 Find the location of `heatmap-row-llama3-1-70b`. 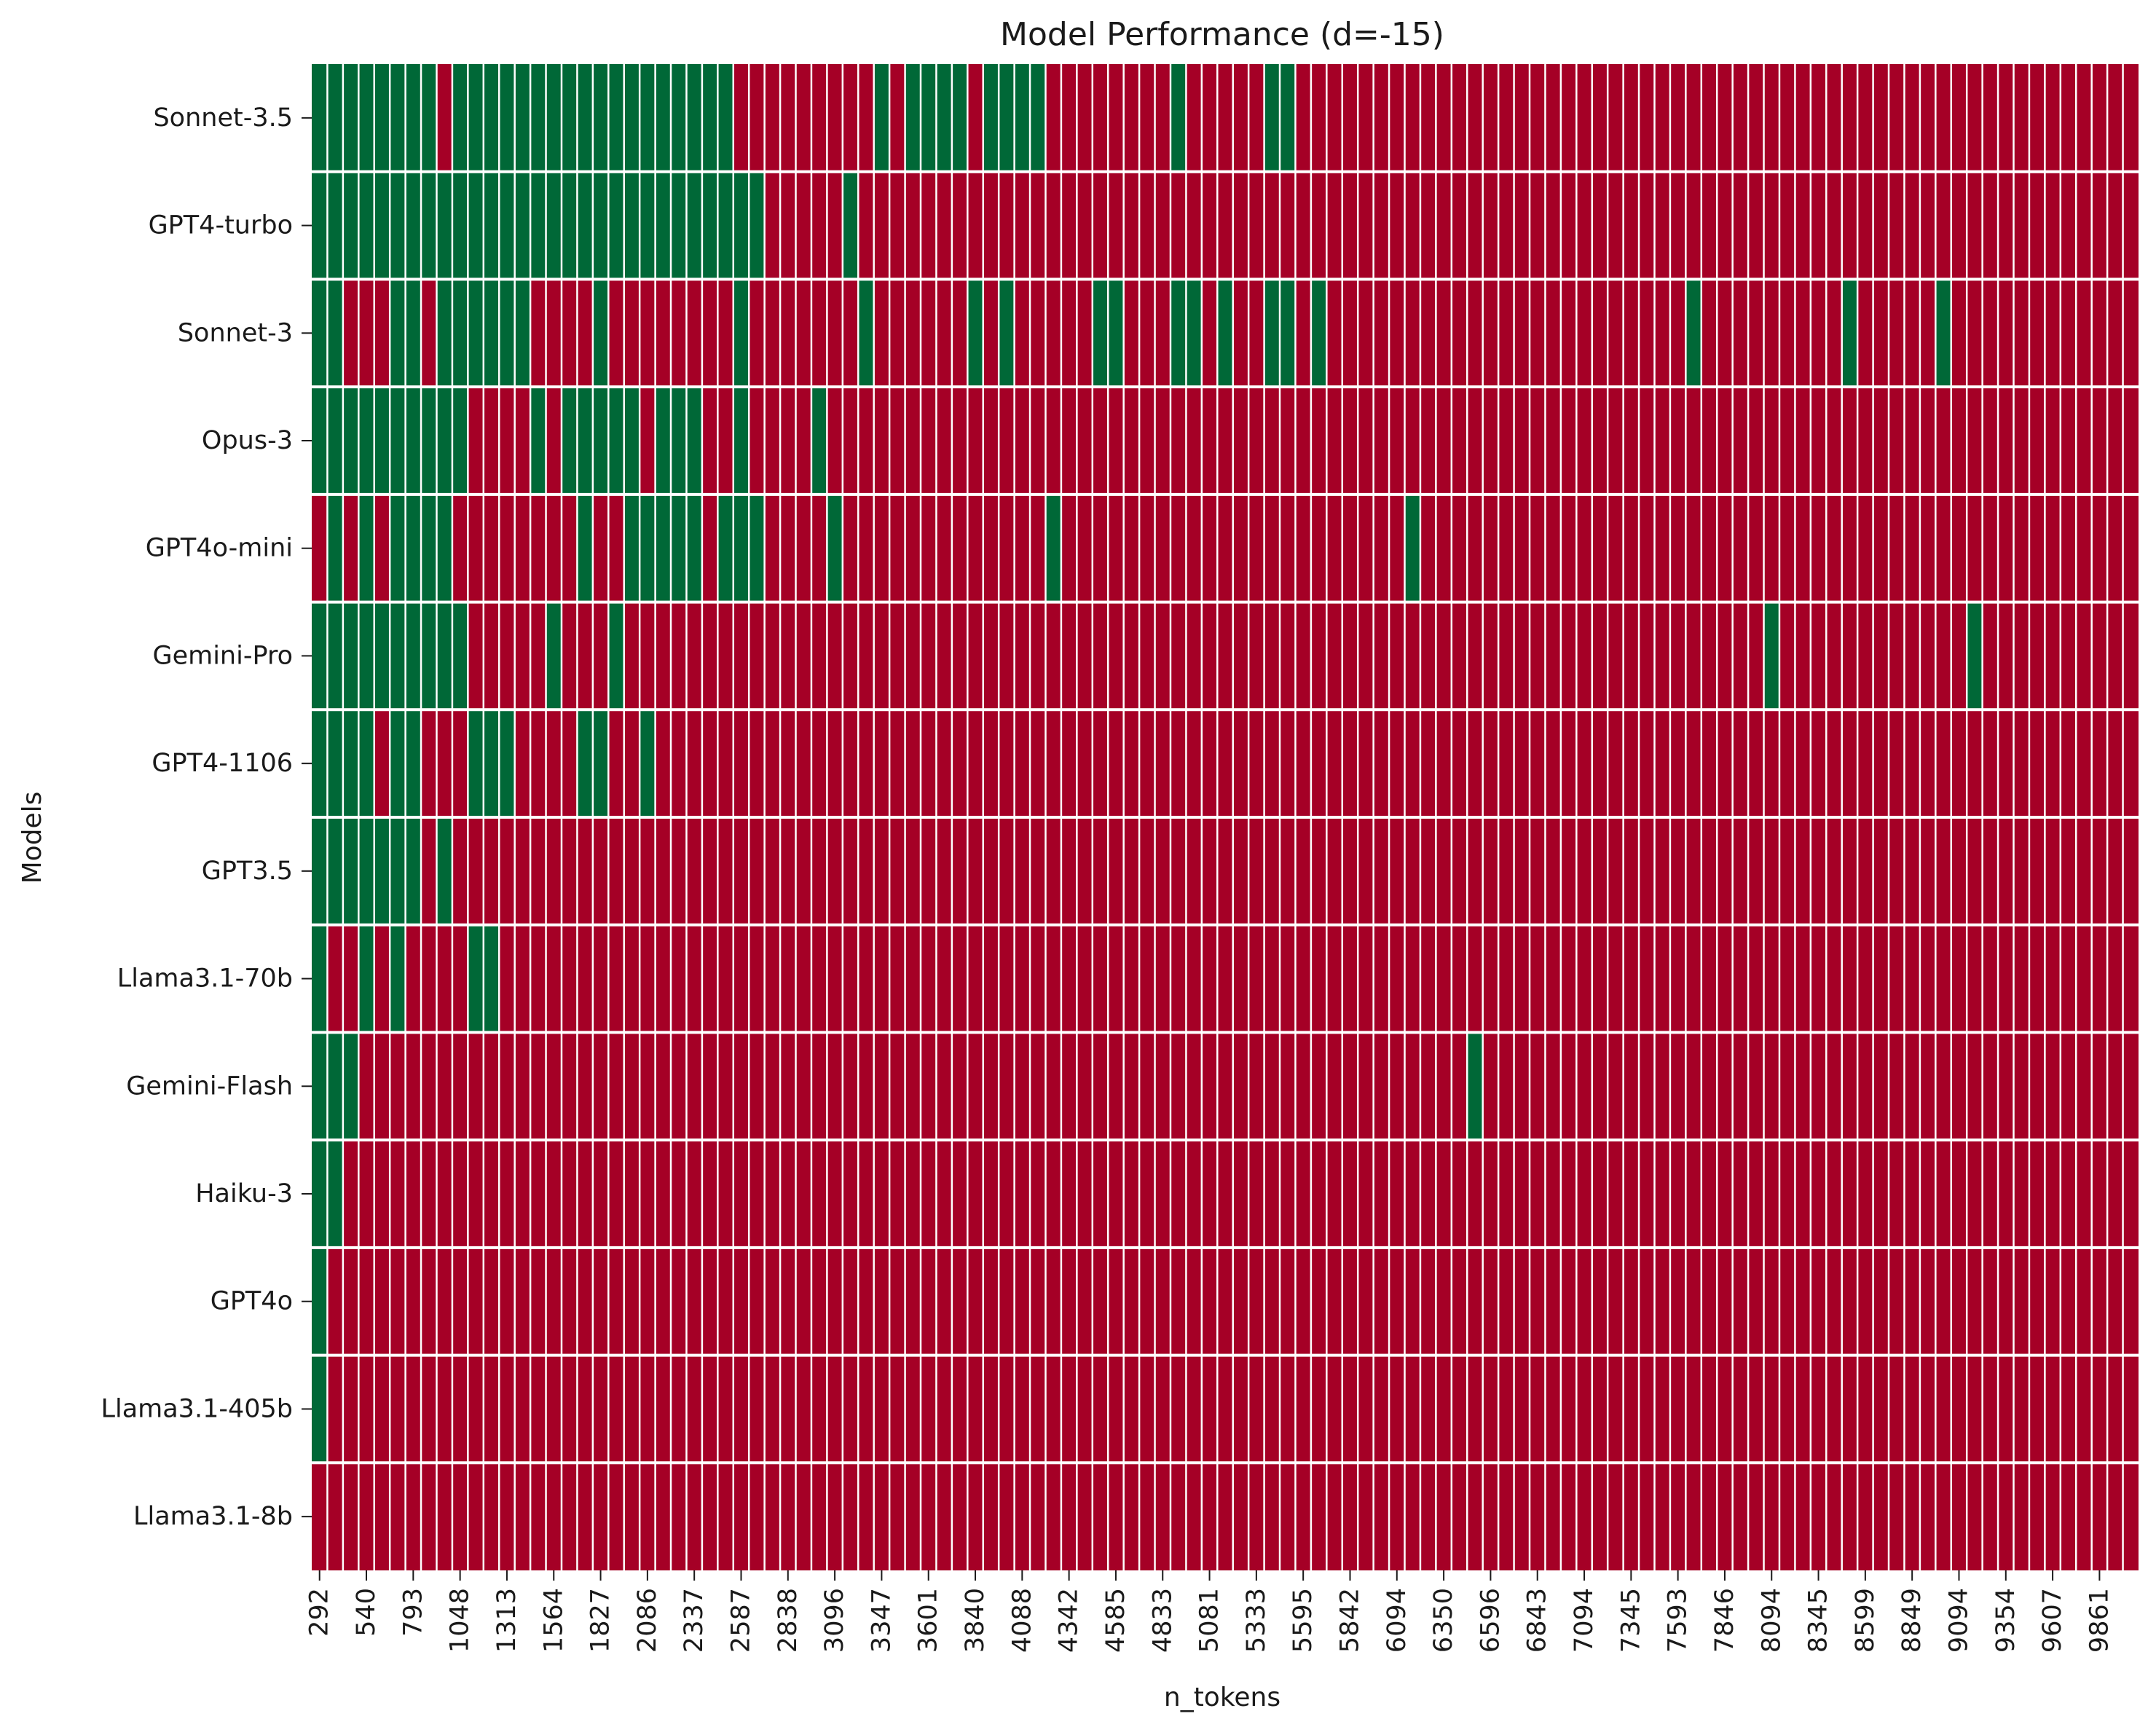

heatmap-row-llama3-1-70b is located at coordinates (1225, 978).